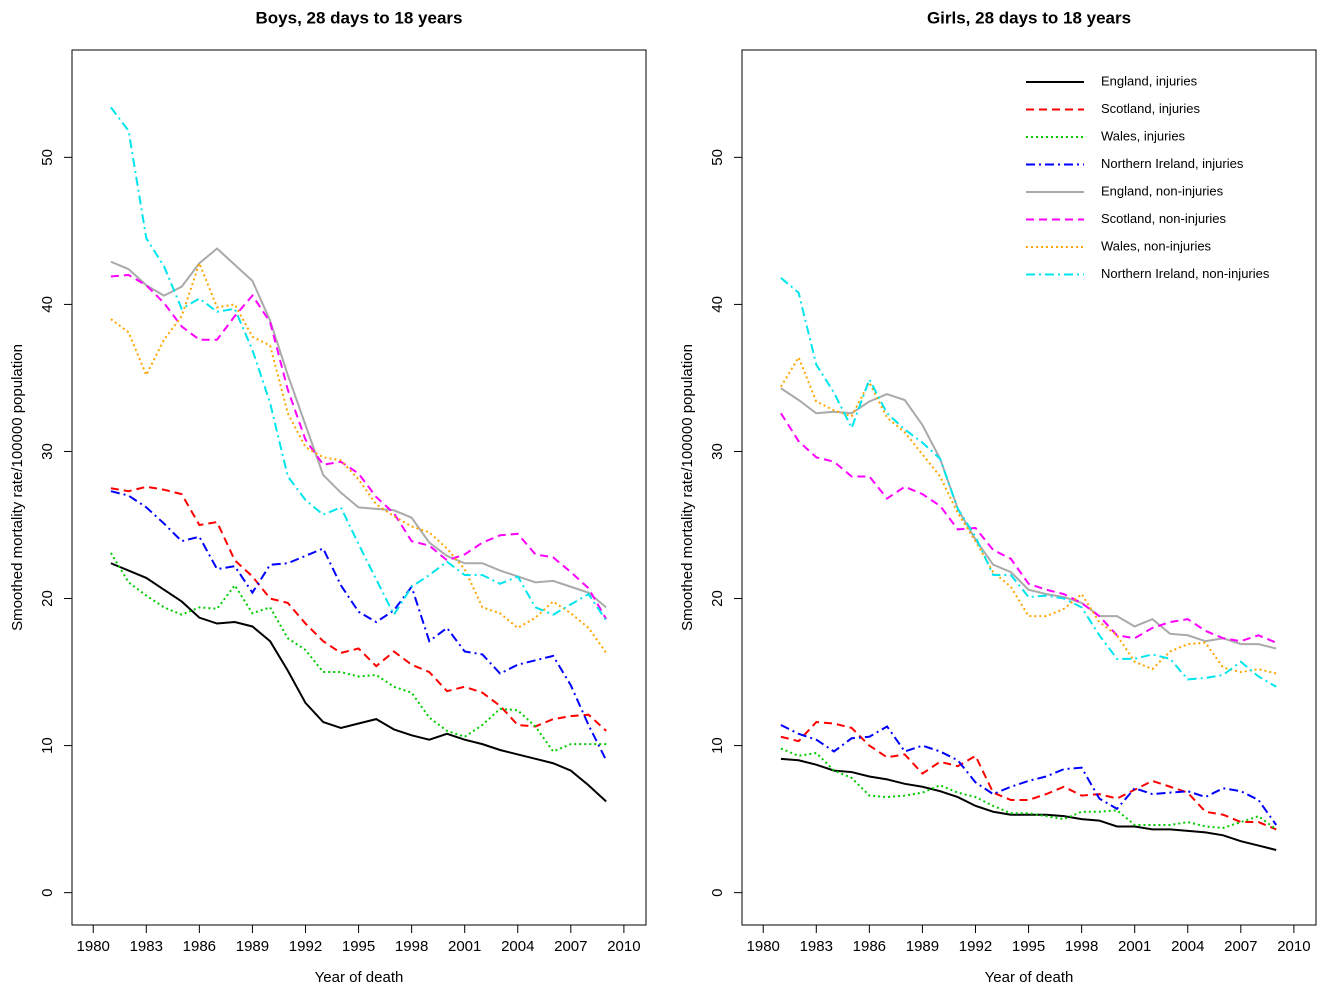 The height and width of the screenshot is (988, 1321). I want to click on chart-title: Boys, 28 days to 18 years, so click(359, 17).